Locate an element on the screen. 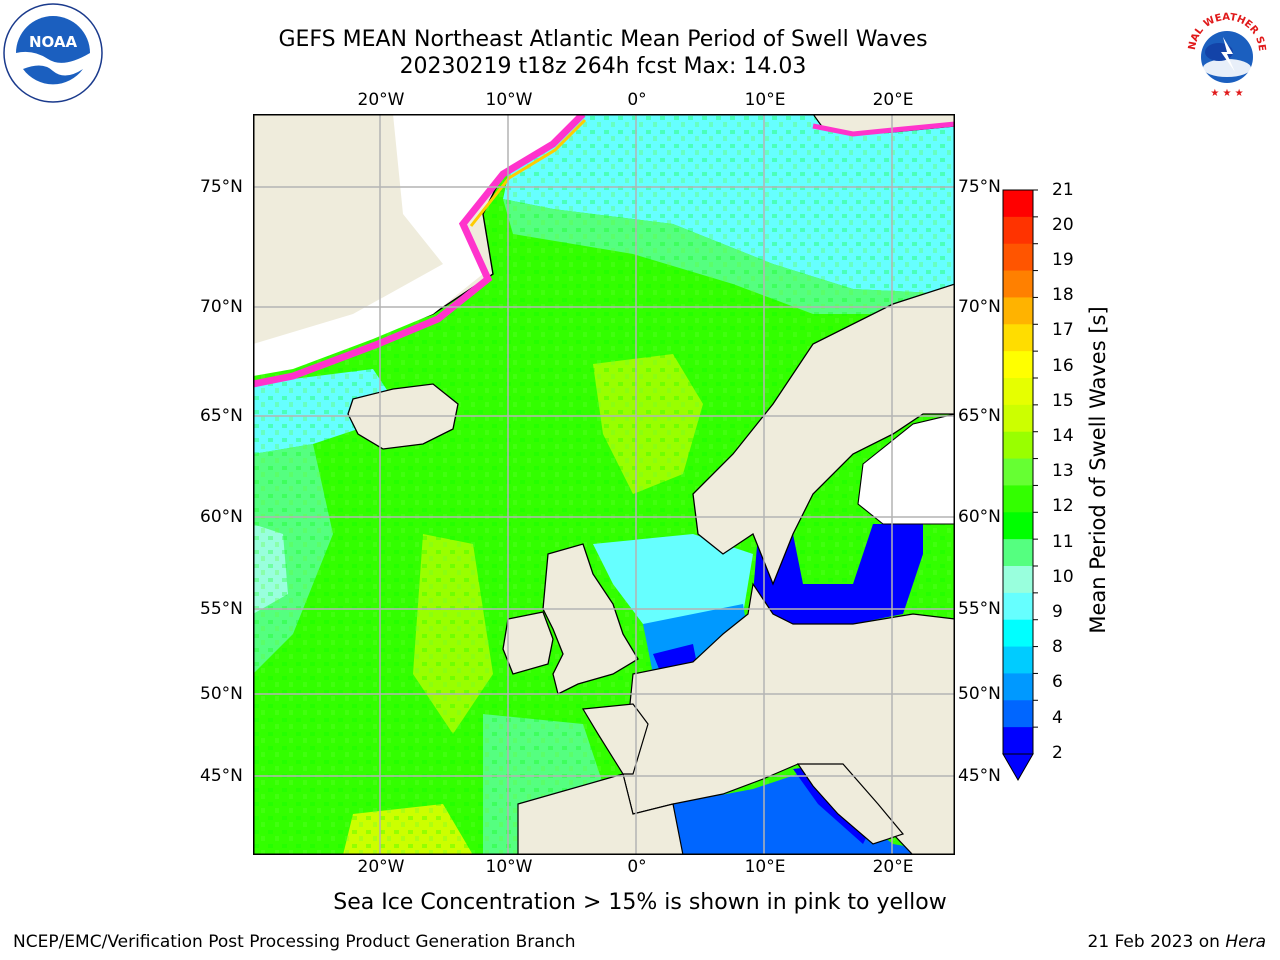 The height and width of the screenshot is (960, 1280). colorbar-tick: 9 is located at coordinates (1057, 612).